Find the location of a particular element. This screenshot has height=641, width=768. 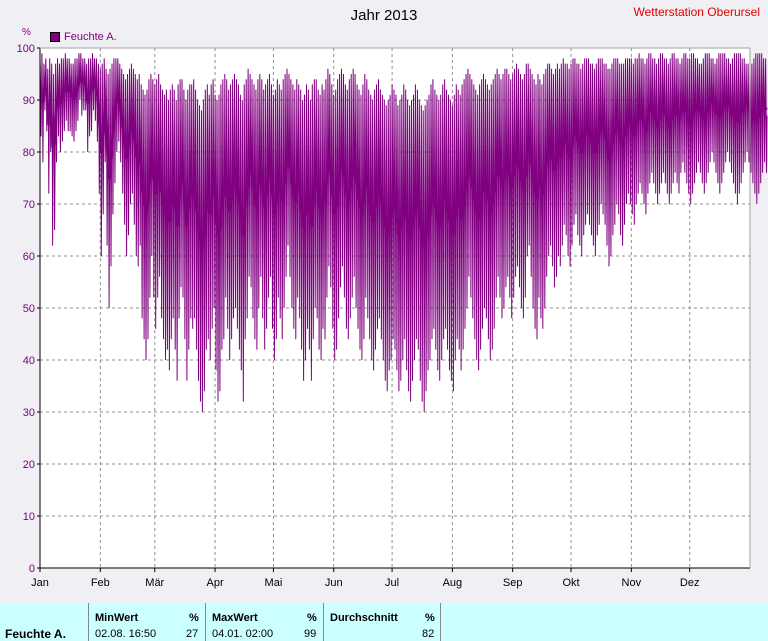

y-tick-label: 70 is located at coordinates (29, 205).